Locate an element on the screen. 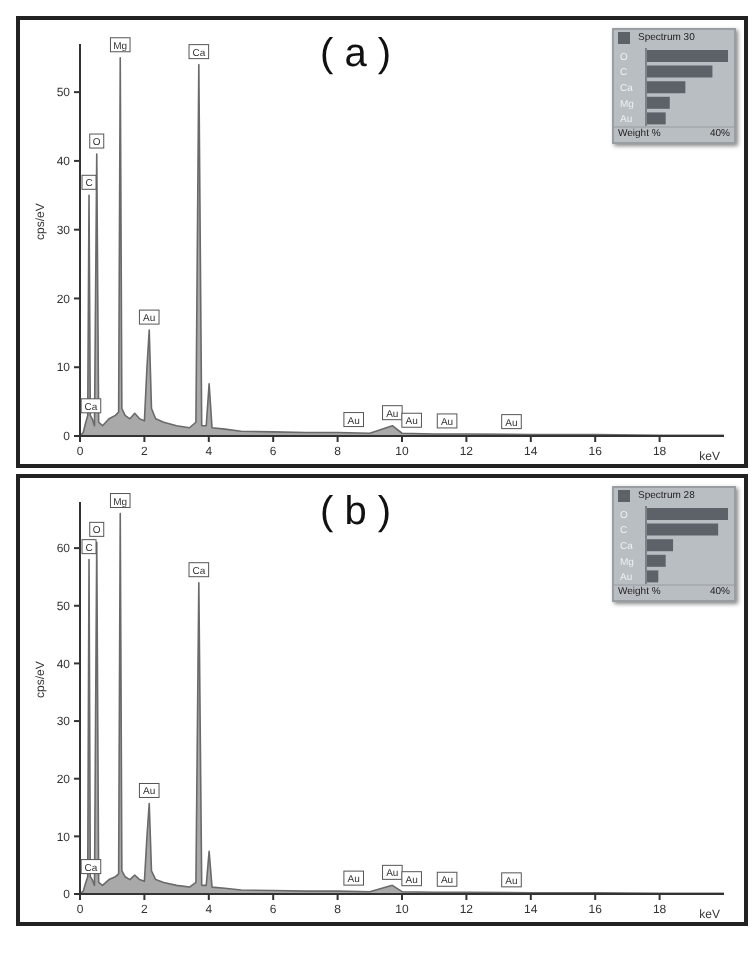 Image resolution: width=756 pixels, height=960 pixels. chart-title: ( a ) is located at coordinates (356, 55).